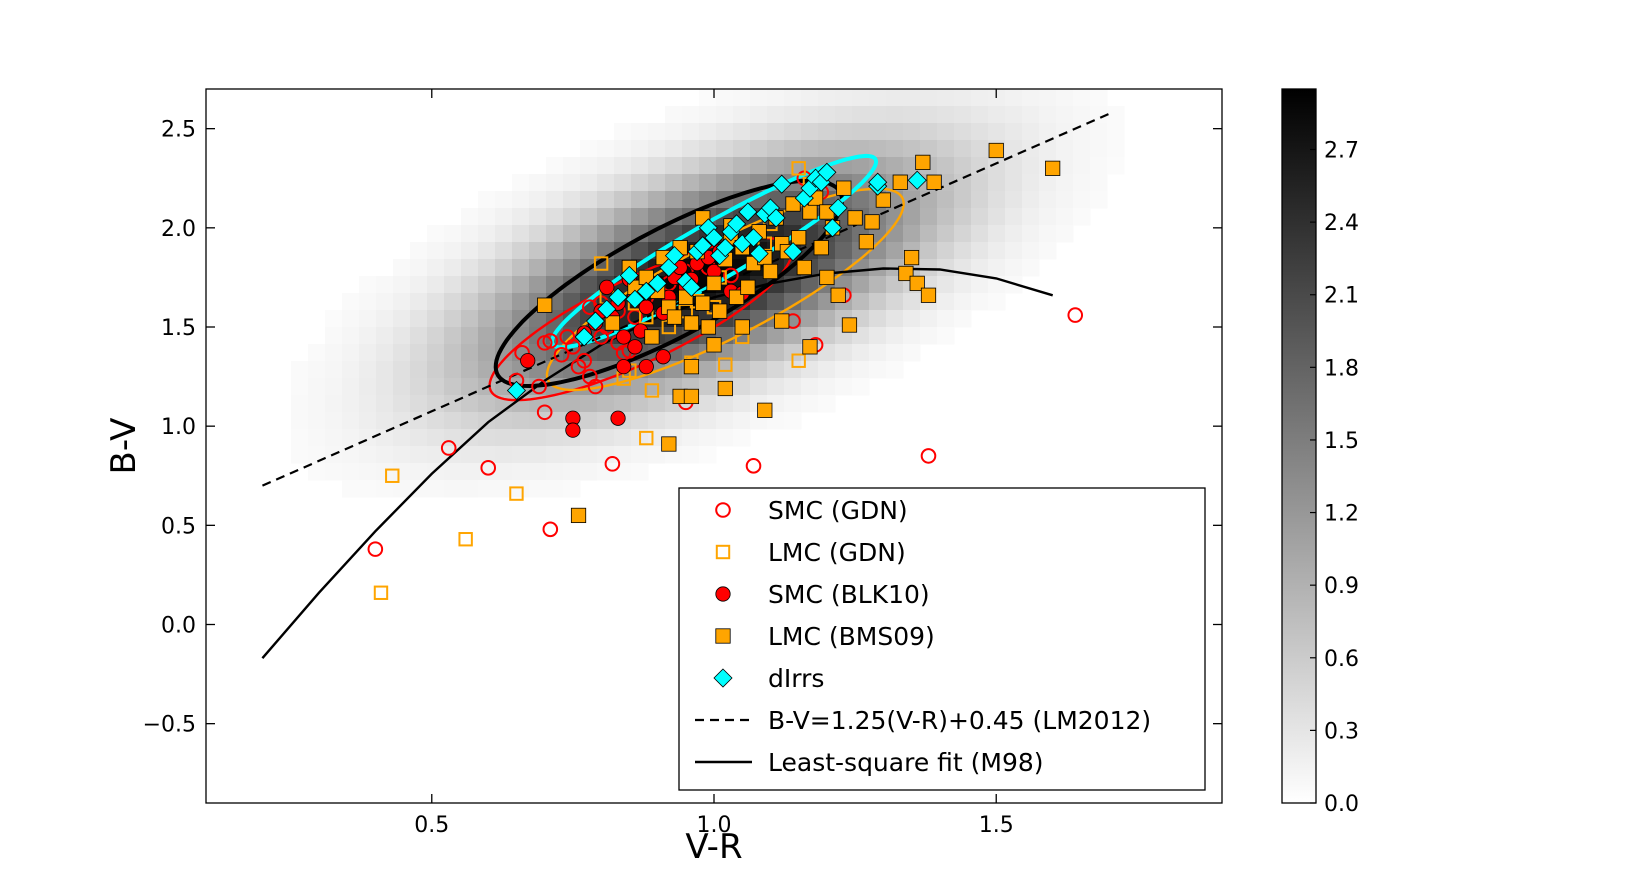  What do you see at coordinates (798, 168) in the screenshot?
I see `lmc-gdn-point` at bounding box center [798, 168].